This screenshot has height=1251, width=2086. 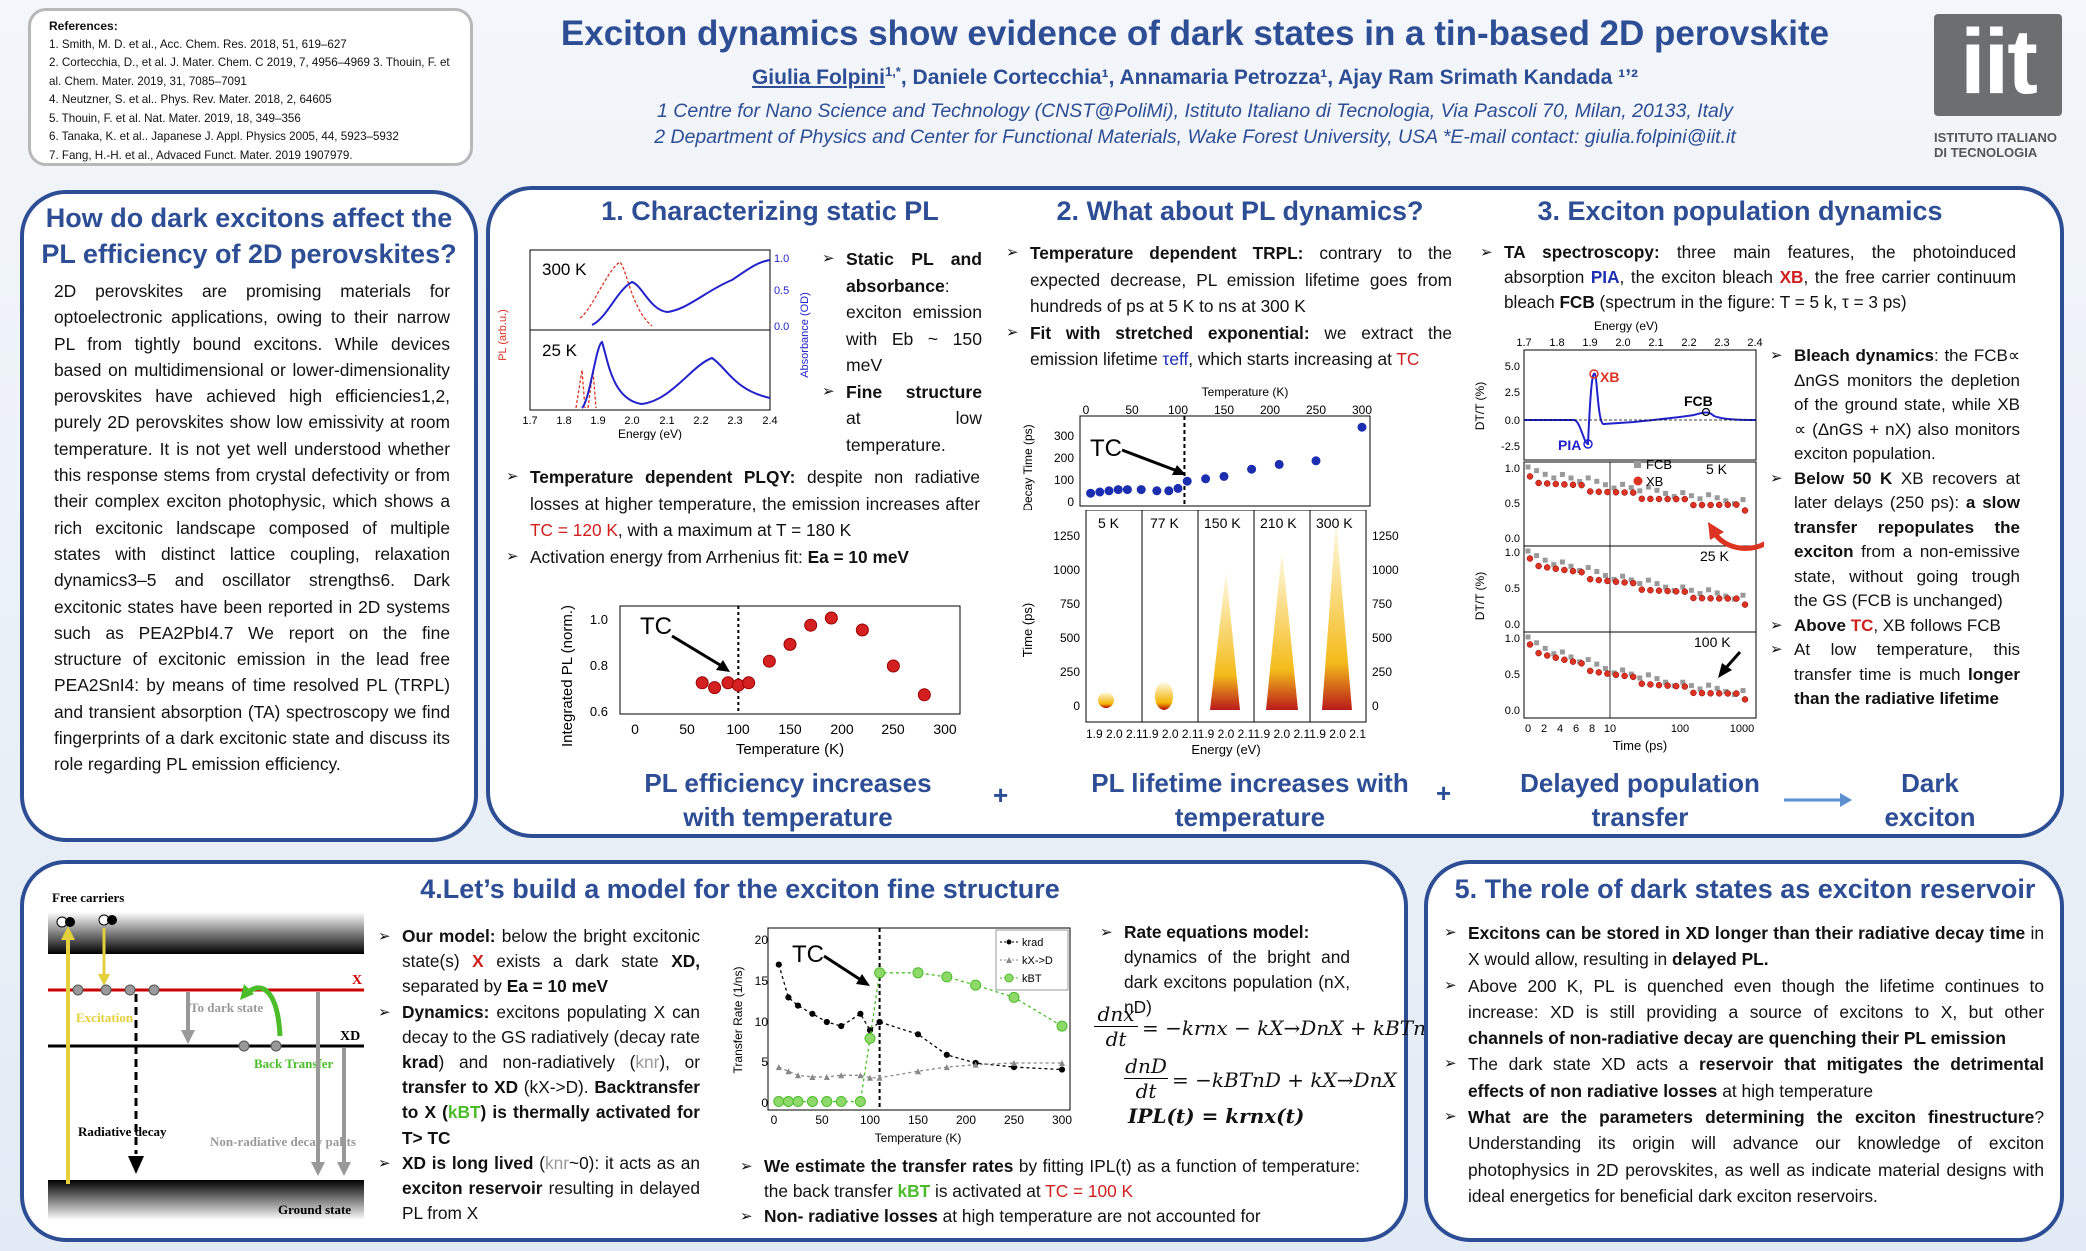 What do you see at coordinates (966, 1120) in the screenshot?
I see `rate-xtick: 200` at bounding box center [966, 1120].